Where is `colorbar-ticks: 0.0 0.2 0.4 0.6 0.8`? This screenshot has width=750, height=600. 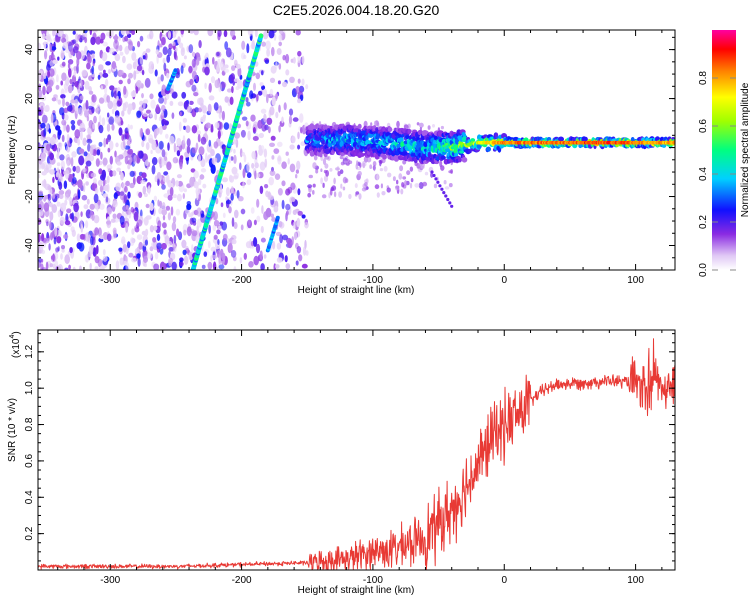
colorbar-ticks: 0.0 0.2 0.4 0.6 0.8 is located at coordinates (717, 174).